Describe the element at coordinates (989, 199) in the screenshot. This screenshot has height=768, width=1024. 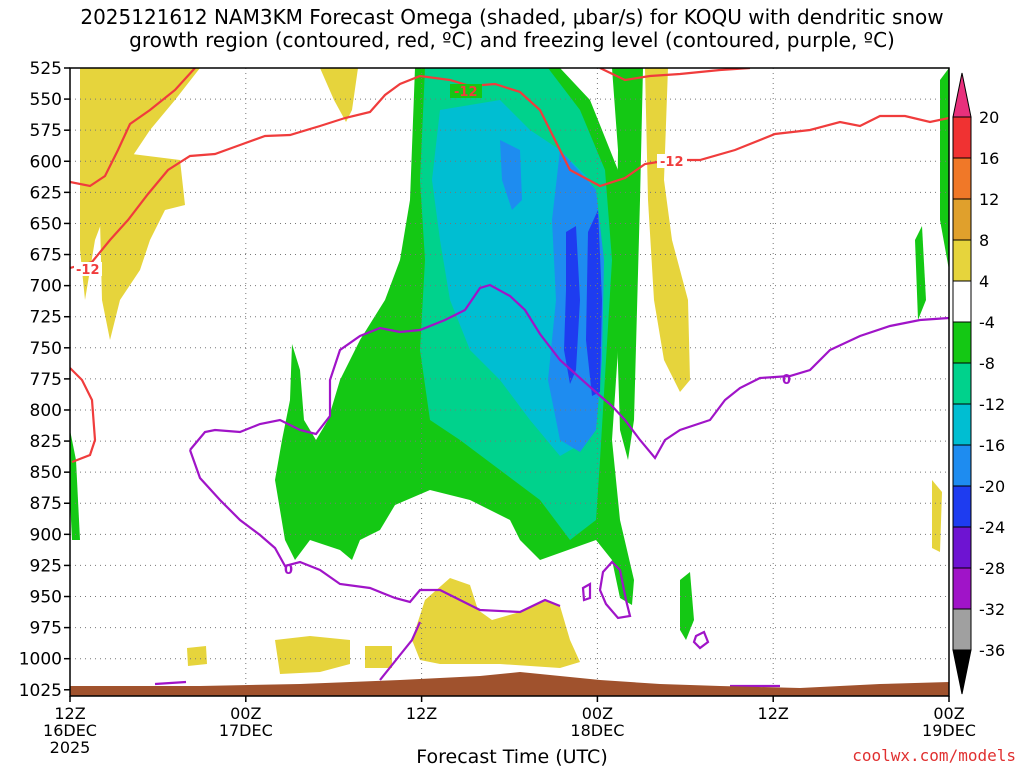
I see `colorbar-label: 12` at that location.